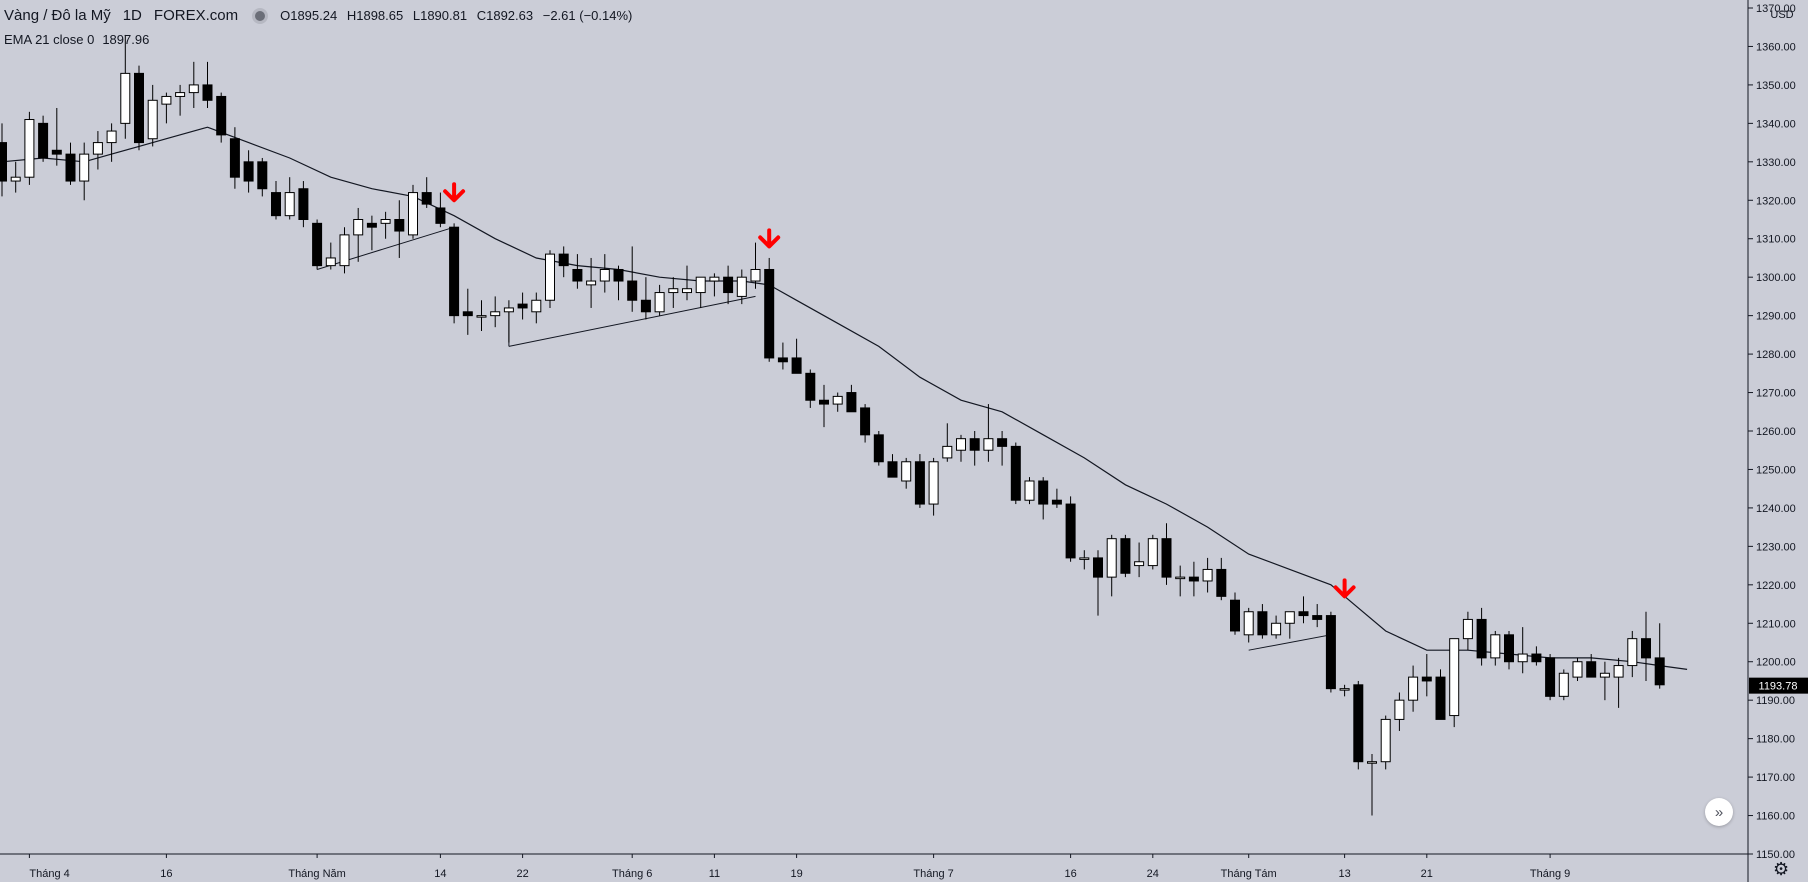 The width and height of the screenshot is (1808, 882). What do you see at coordinates (1719, 812) in the screenshot?
I see `scroll-to-realtime-button: »` at bounding box center [1719, 812].